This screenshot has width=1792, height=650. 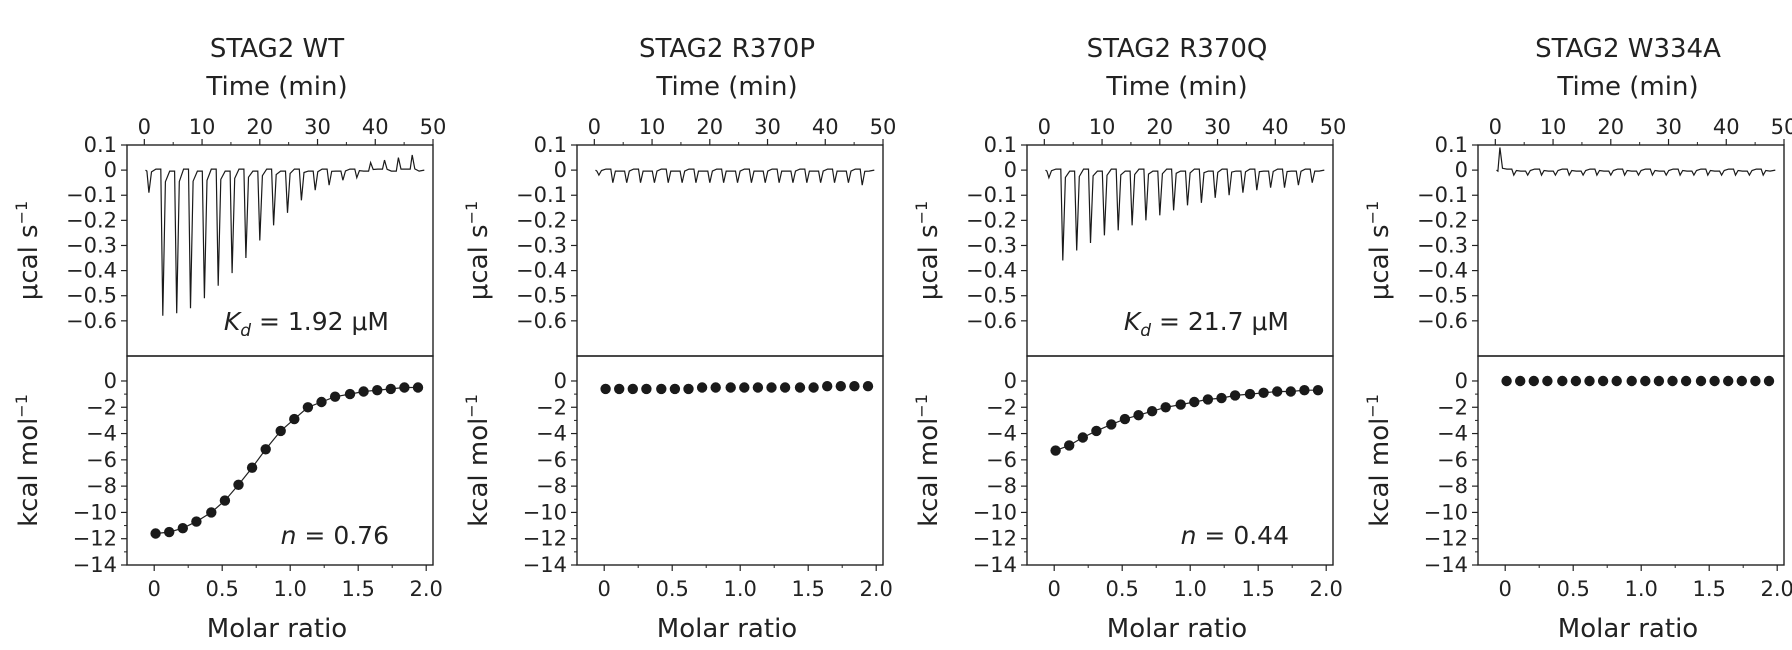 What do you see at coordinates (245, 331) in the screenshot?
I see `kd-subscript: d` at bounding box center [245, 331].